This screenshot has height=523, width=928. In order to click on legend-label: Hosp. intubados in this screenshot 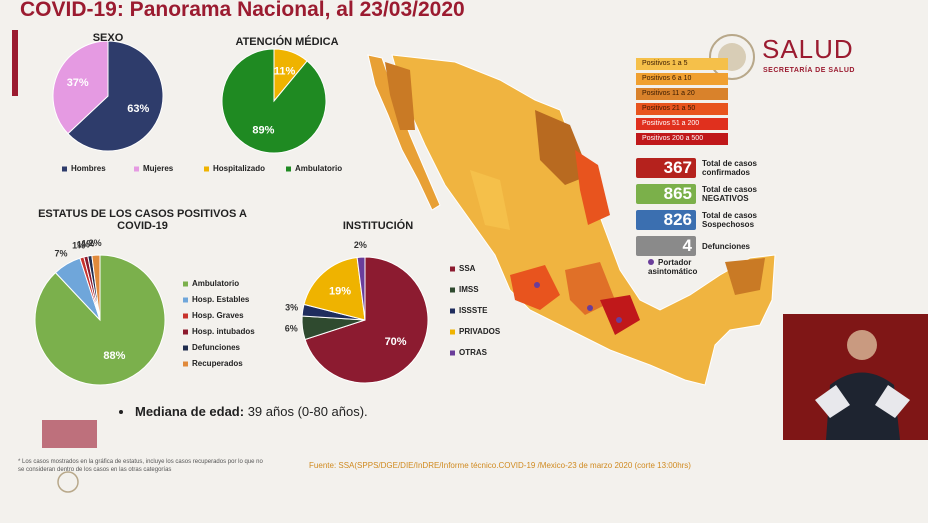, I will do `click(223, 331)`.